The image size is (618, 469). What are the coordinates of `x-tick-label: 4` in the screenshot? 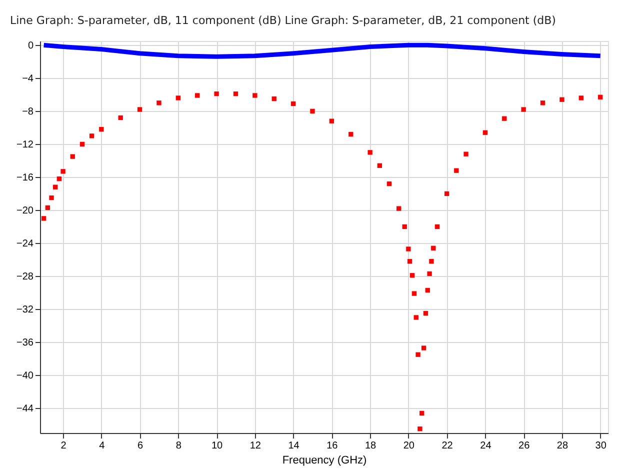 It's located at (102, 446).